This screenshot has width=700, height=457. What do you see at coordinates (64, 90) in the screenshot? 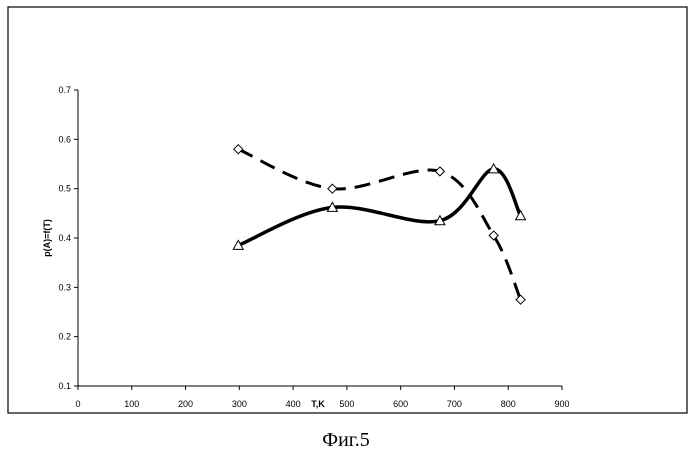
I see `y-tick-label: 0.7` at bounding box center [64, 90].